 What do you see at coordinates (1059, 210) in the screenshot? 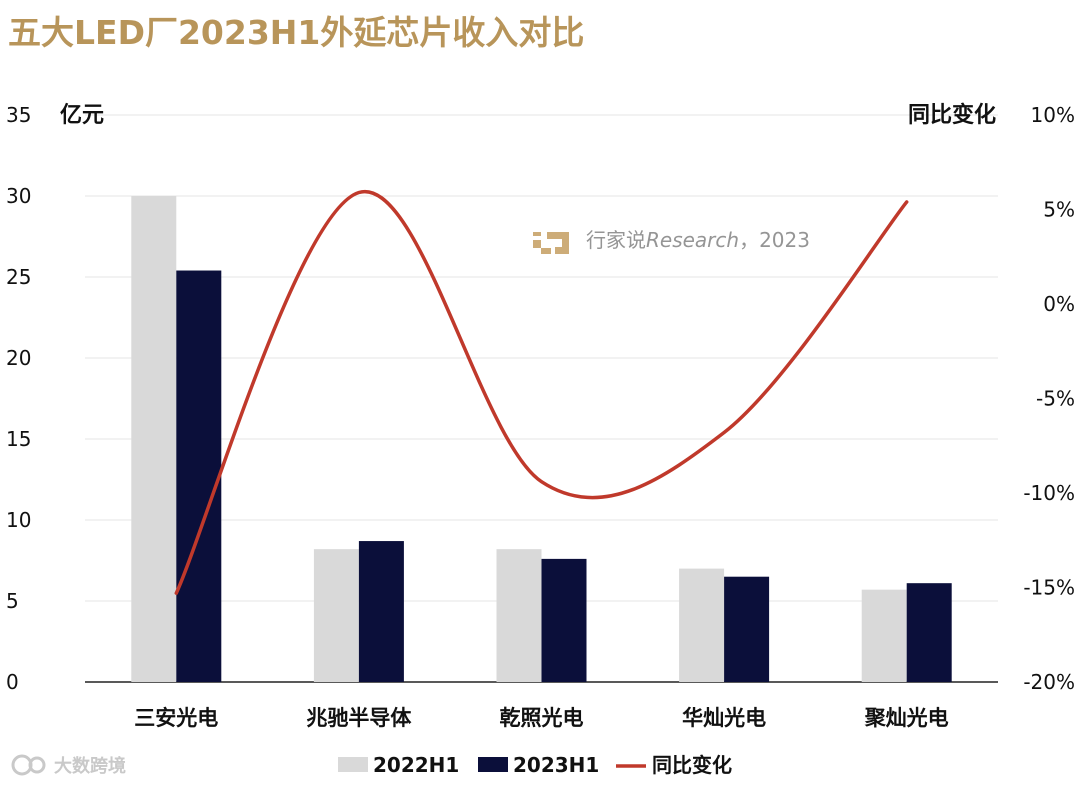
I see `right-tick-label: 5%` at bounding box center [1059, 210].